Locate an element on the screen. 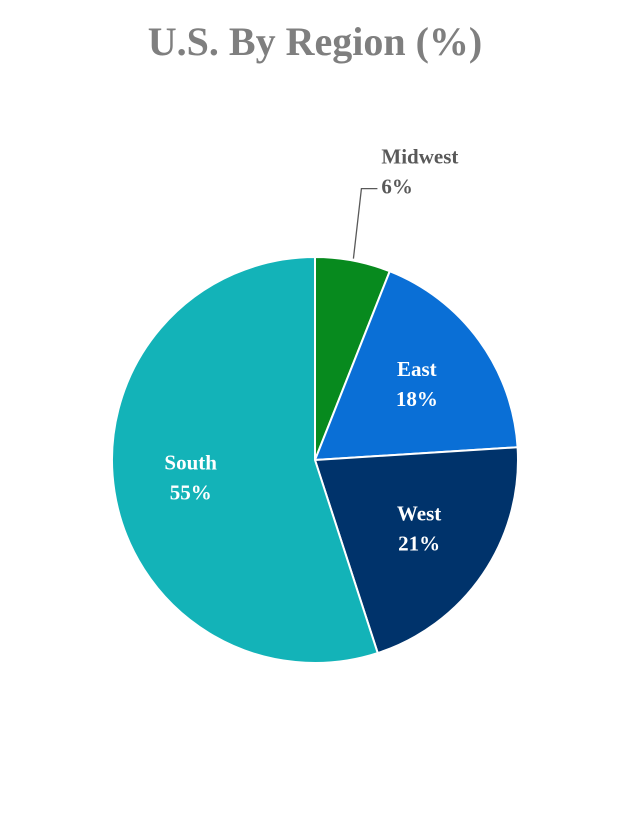 The height and width of the screenshot is (840, 630). slice-value-label: 6% is located at coordinates (397, 186).